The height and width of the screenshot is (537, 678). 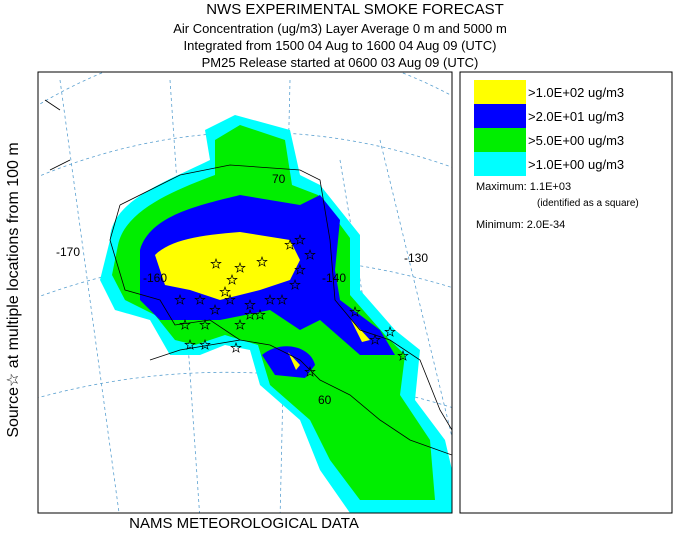 I want to click on map-label: -170, so click(x=68, y=252).